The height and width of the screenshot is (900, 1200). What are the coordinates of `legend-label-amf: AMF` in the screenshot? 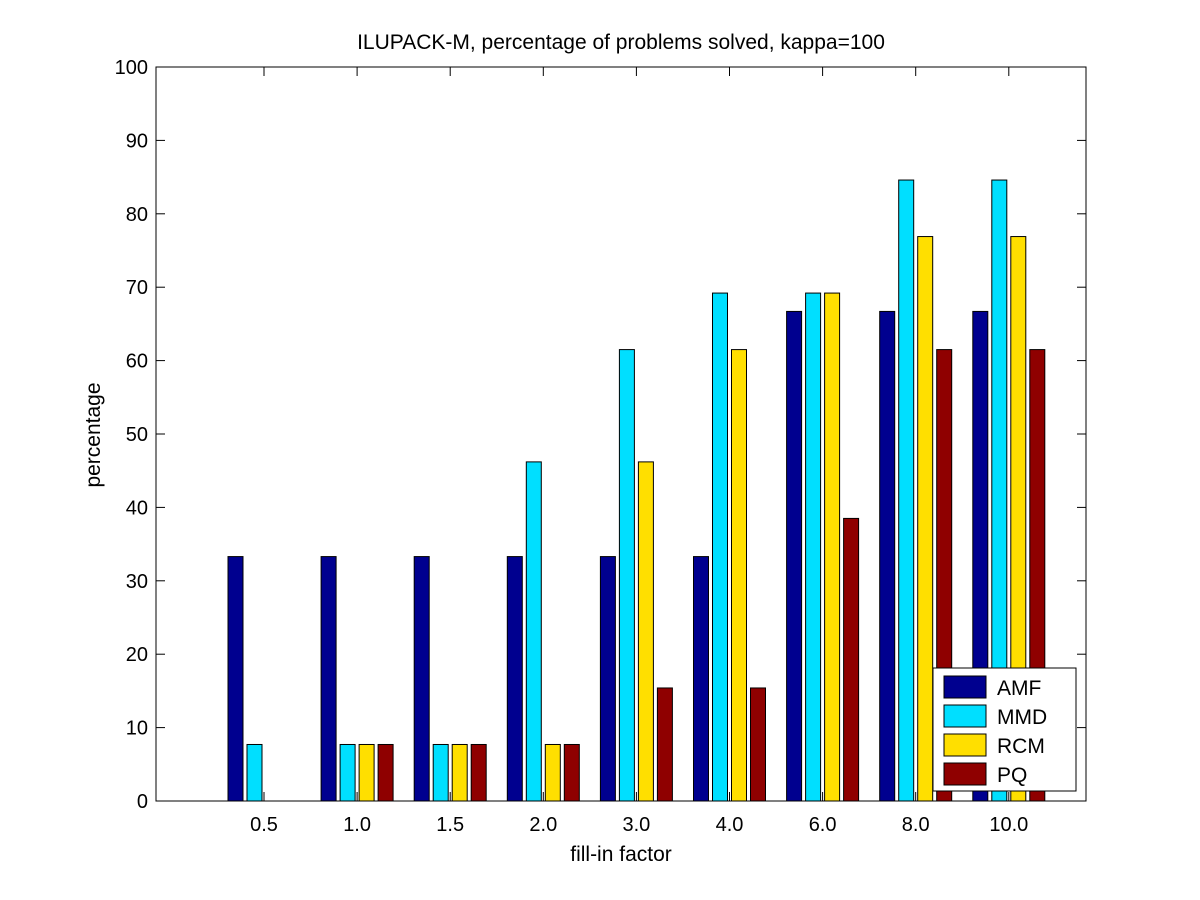 It's located at (1019, 688).